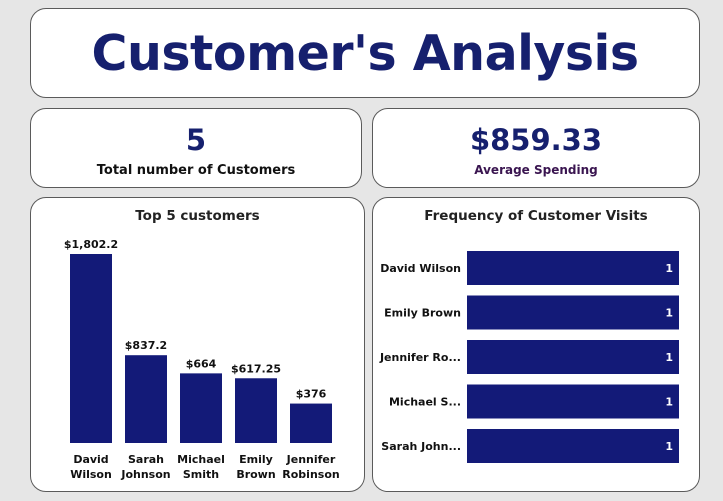  What do you see at coordinates (197, 216) in the screenshot?
I see `top-customers-chart-title: Top 5 customers` at bounding box center [197, 216].